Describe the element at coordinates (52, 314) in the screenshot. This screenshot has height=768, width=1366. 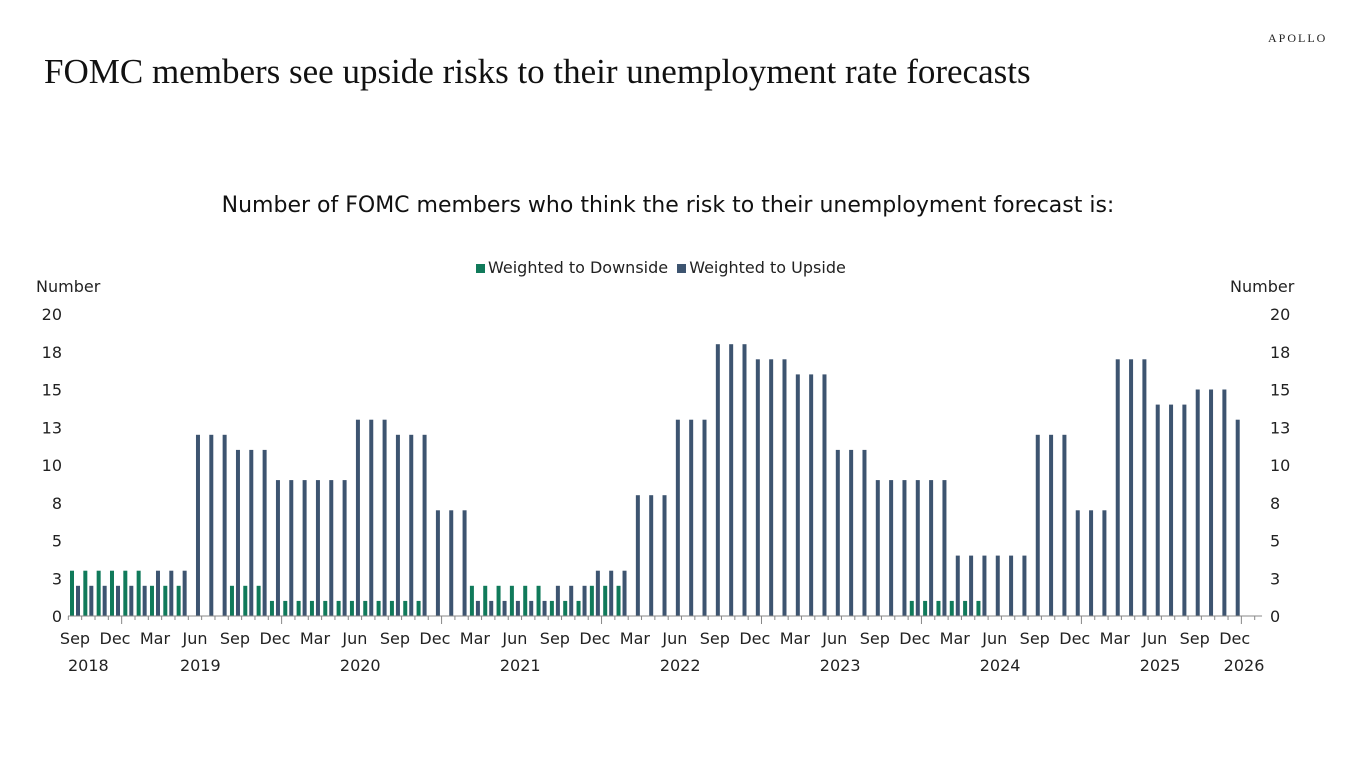
I see `y-tick-label-left: 20` at that location.